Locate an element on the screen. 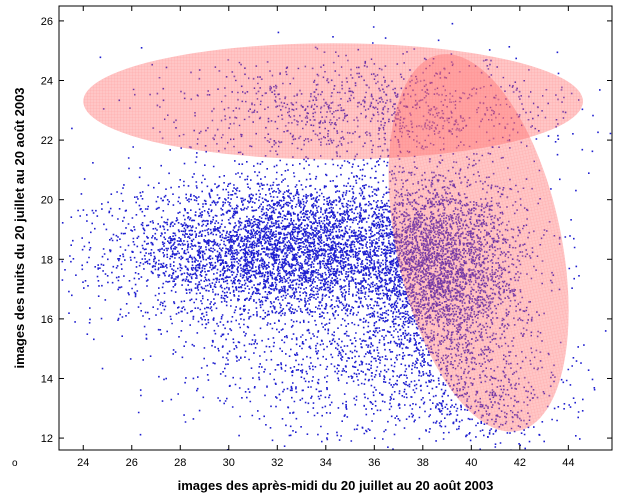 Image resolution: width=624 pixels, height=497 pixels. x-tick-label: 26 is located at coordinates (132, 463).